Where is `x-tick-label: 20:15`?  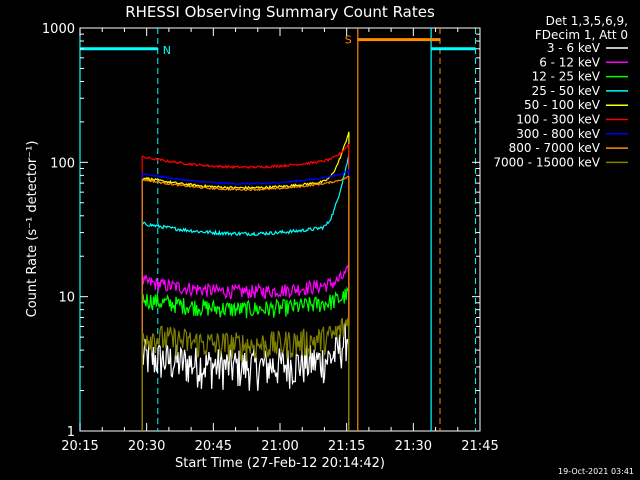 x-tick-label: 20:15 is located at coordinates (79, 446).